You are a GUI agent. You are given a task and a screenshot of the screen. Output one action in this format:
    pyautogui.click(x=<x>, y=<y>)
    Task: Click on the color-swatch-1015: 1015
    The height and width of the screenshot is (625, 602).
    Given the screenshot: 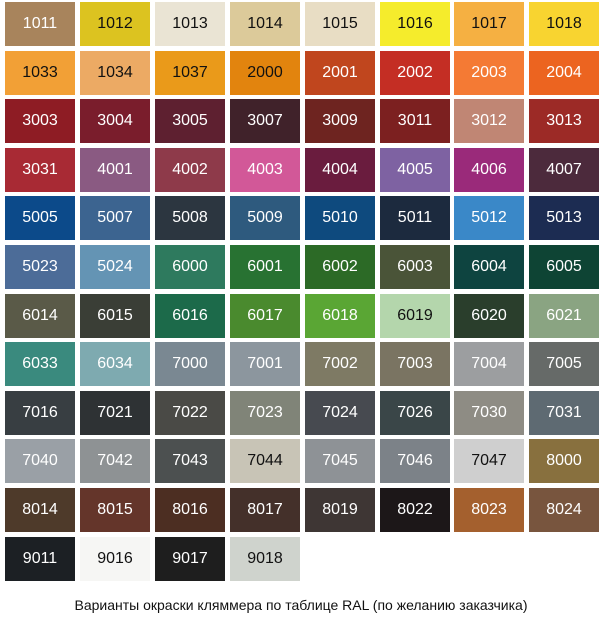 What is the action you would take?
    pyautogui.click(x=340, y=24)
    